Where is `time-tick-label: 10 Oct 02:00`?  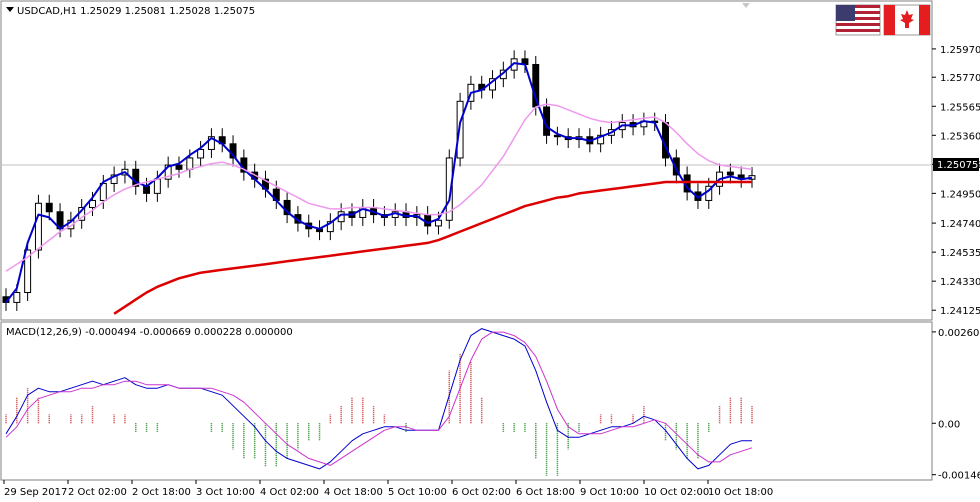
time-tick-label: 10 Oct 02:00 is located at coordinates (676, 492).